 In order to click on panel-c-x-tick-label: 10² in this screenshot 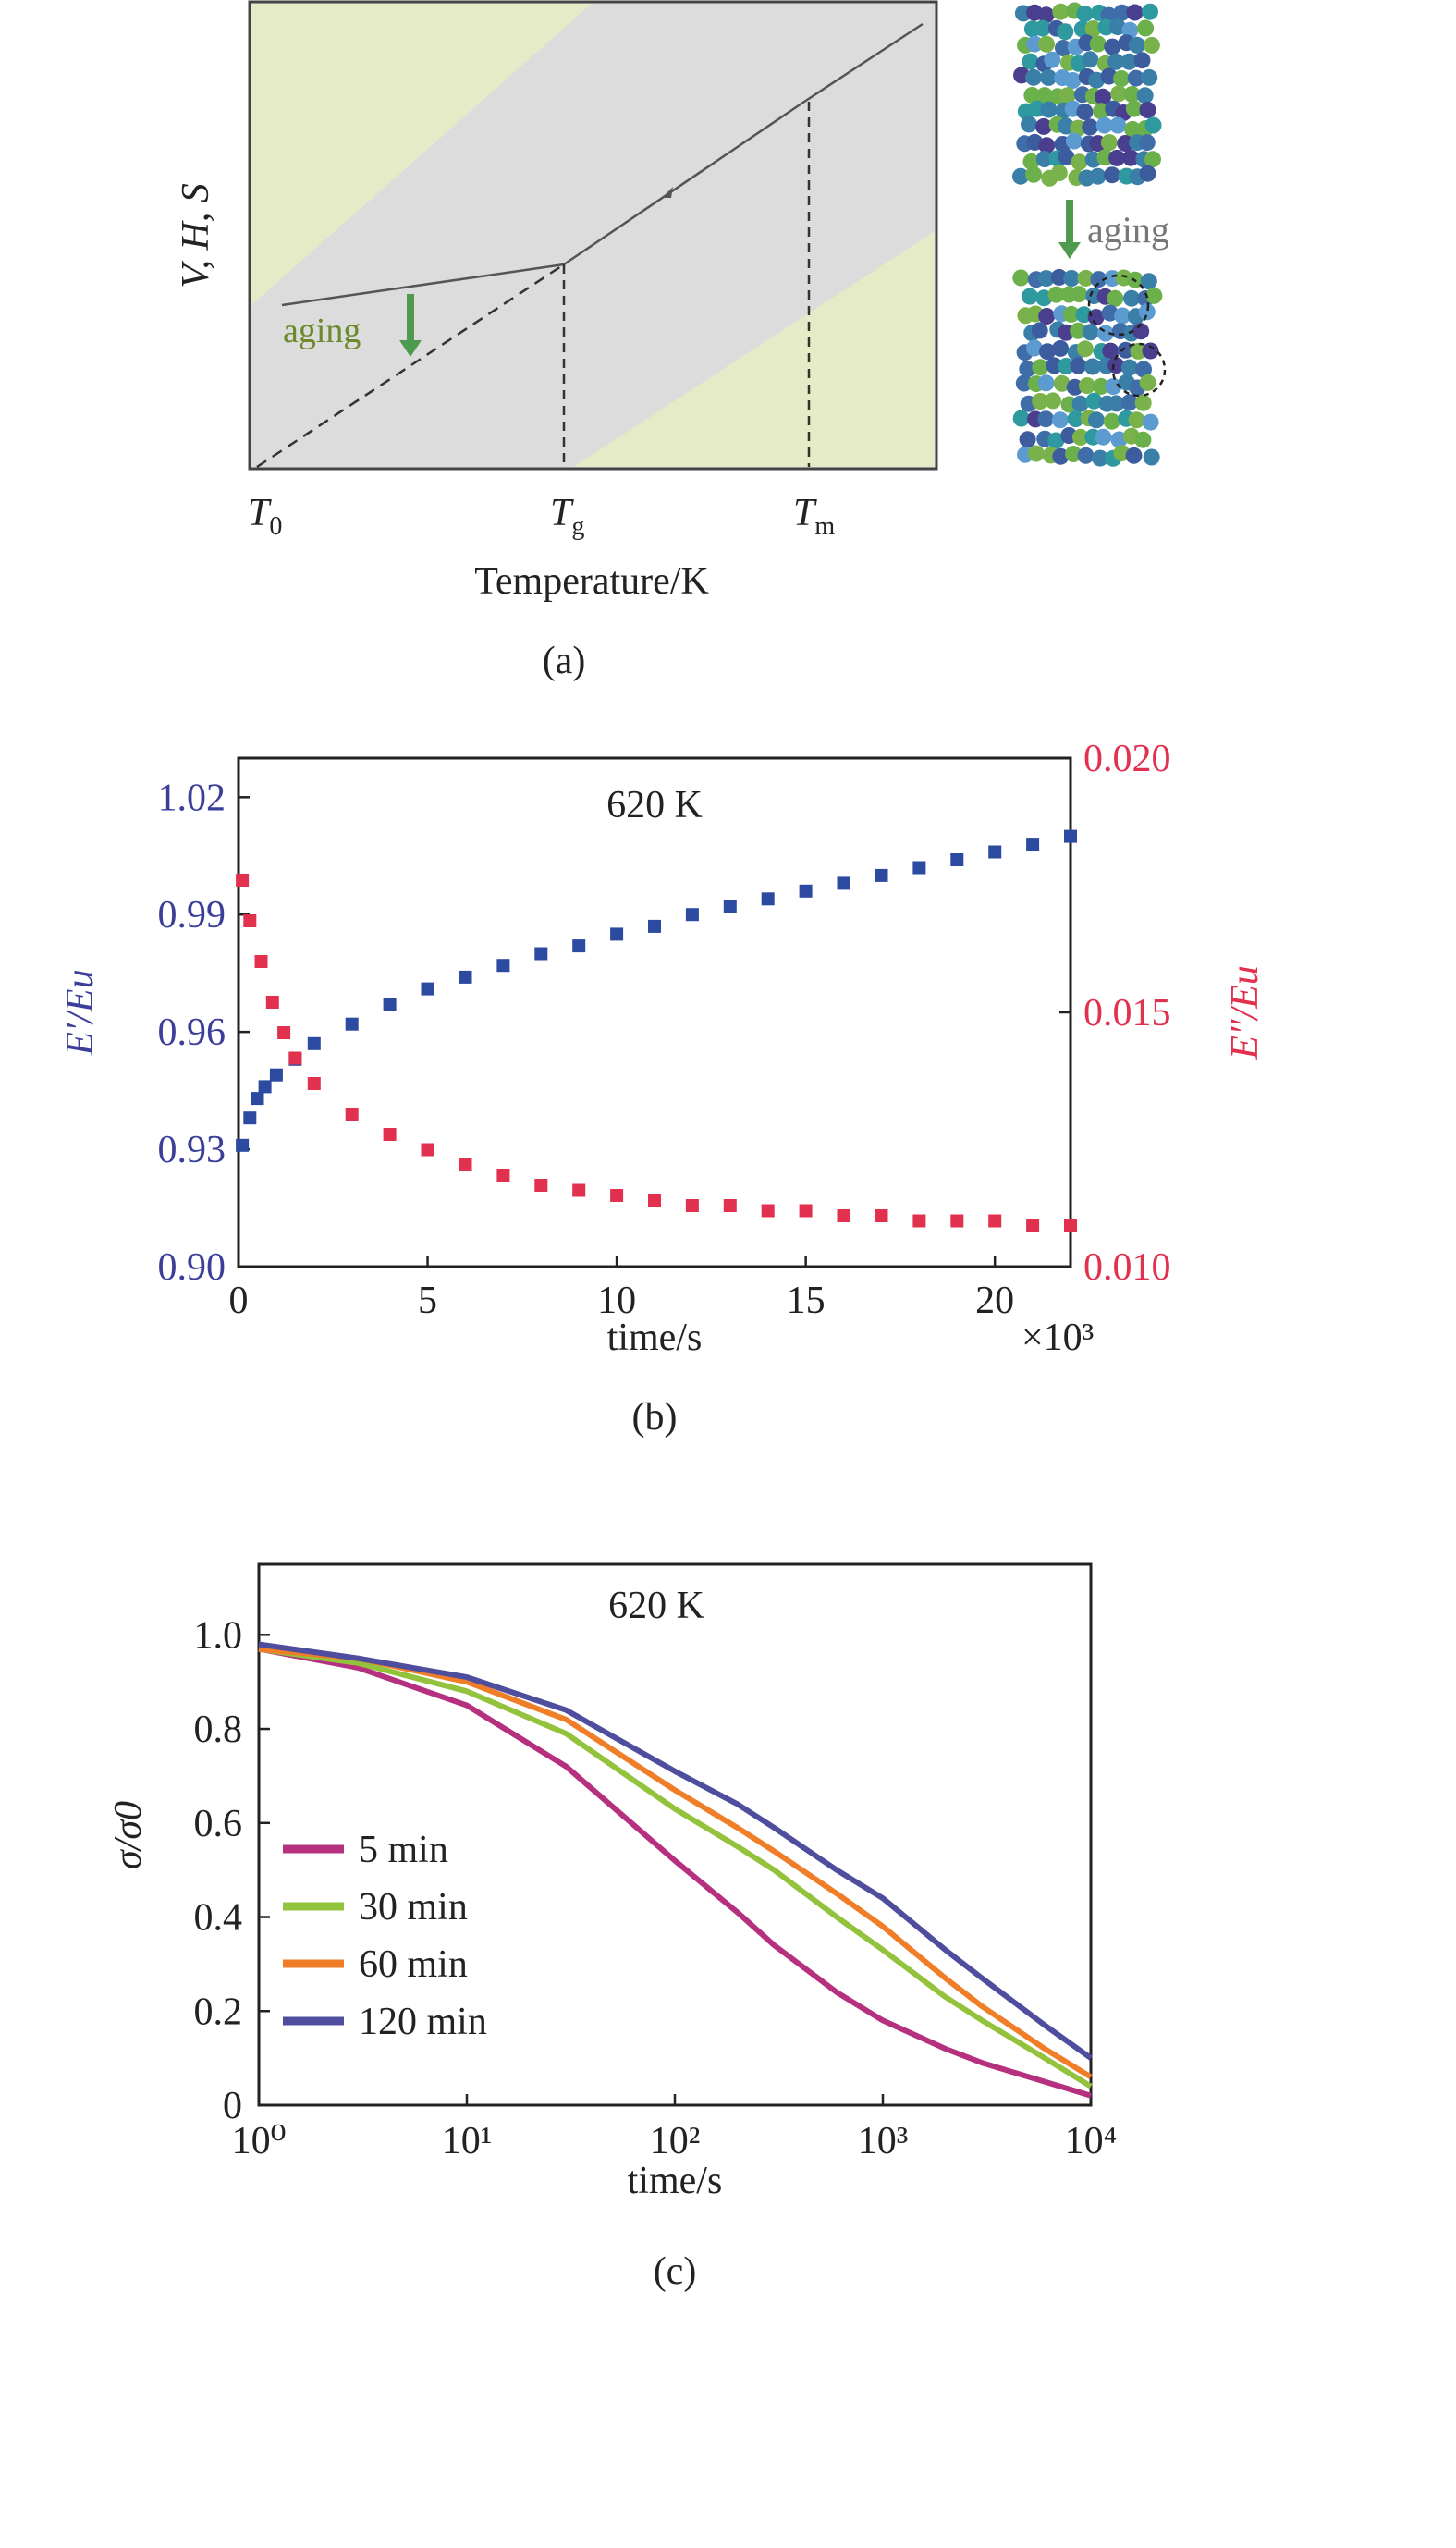, I will do `click(675, 2141)`.